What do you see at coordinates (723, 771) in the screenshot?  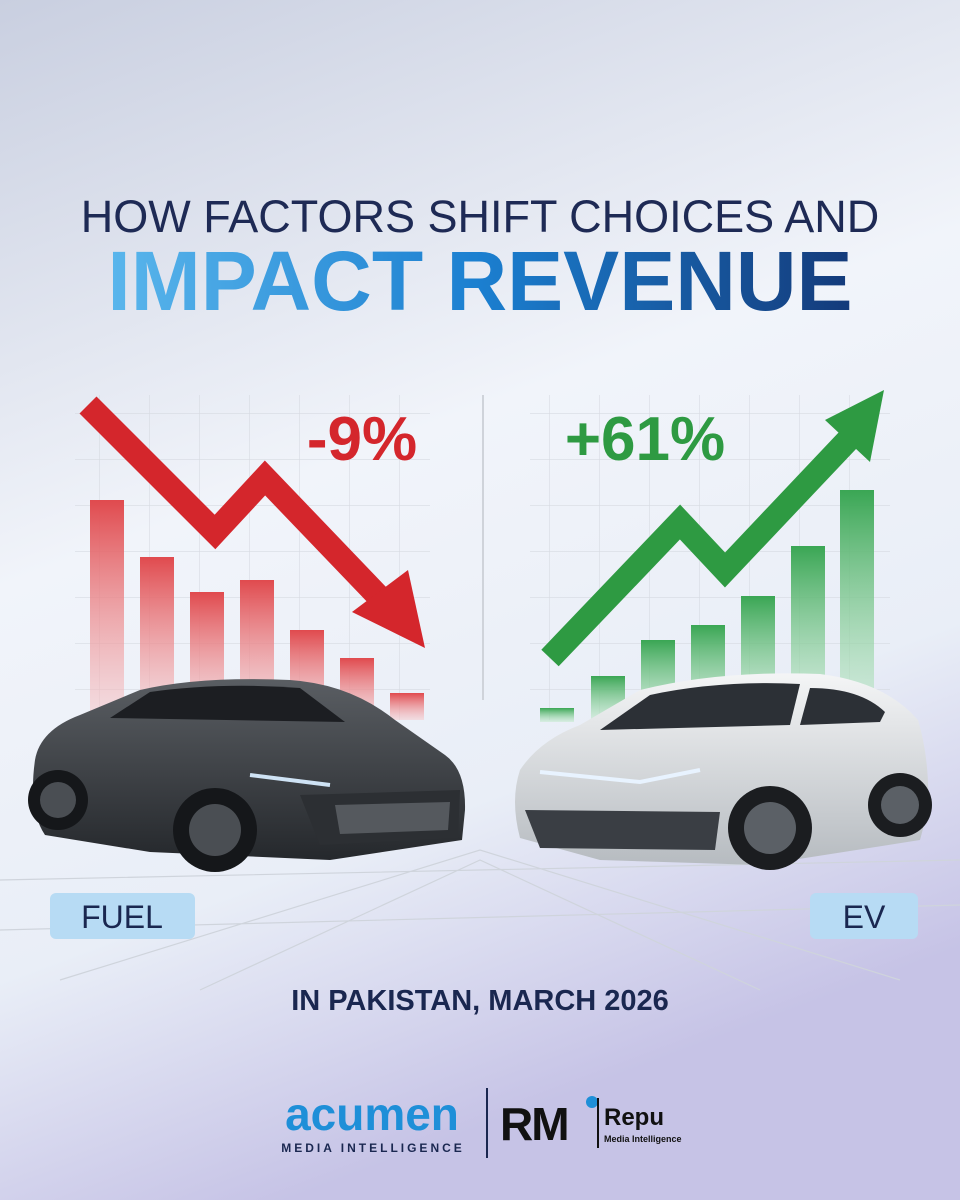 I see `ev-car` at bounding box center [723, 771].